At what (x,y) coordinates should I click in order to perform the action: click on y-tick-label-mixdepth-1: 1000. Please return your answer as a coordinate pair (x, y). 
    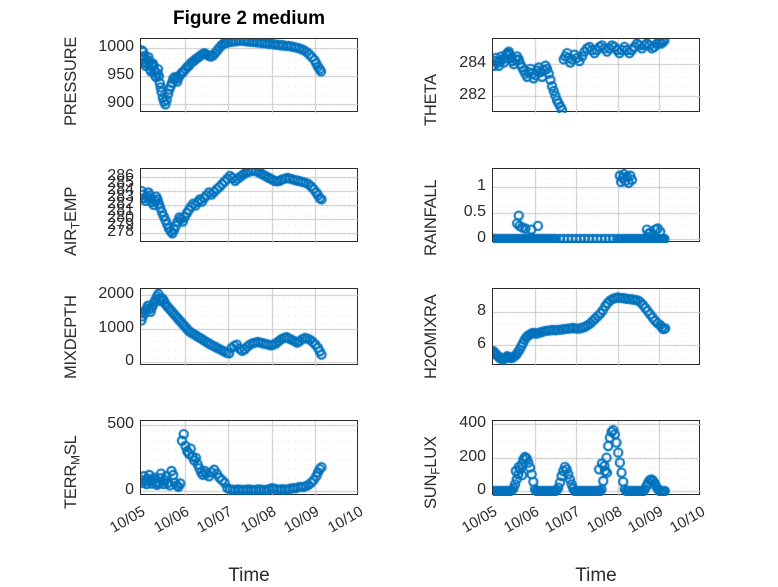
    Looking at the image, I should click on (116, 327).